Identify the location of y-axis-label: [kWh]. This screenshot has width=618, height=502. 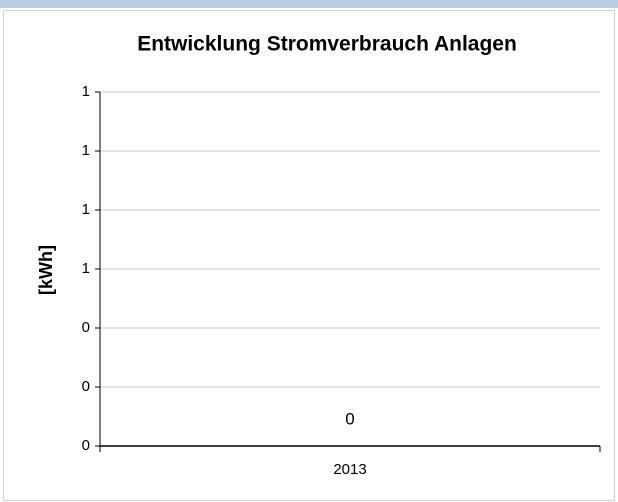
(46, 270).